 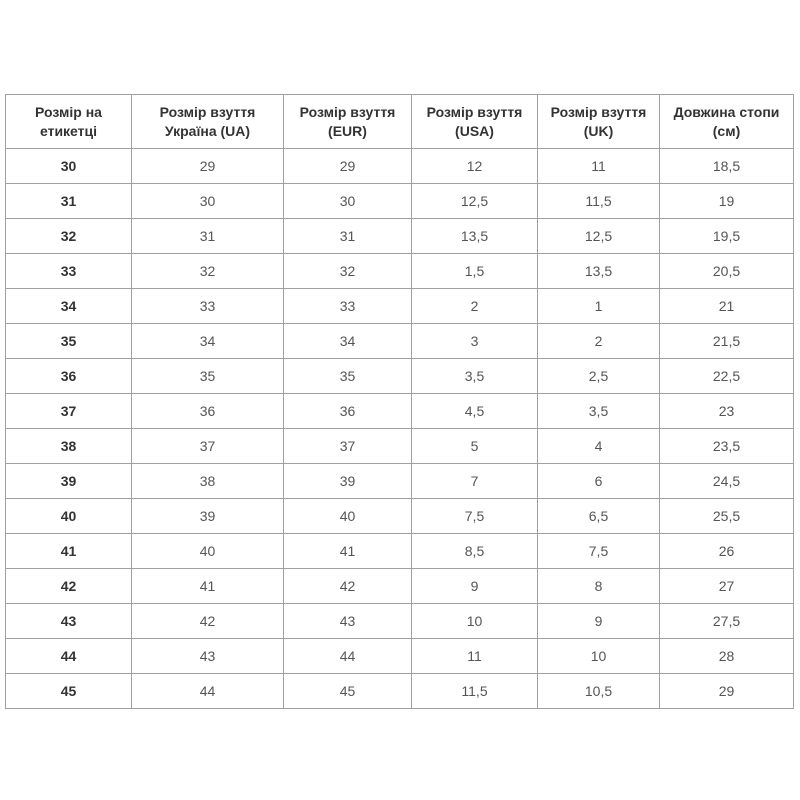 I want to click on table-row: 40 39 40 7,5 6,5 25,5, so click(x=399, y=516).